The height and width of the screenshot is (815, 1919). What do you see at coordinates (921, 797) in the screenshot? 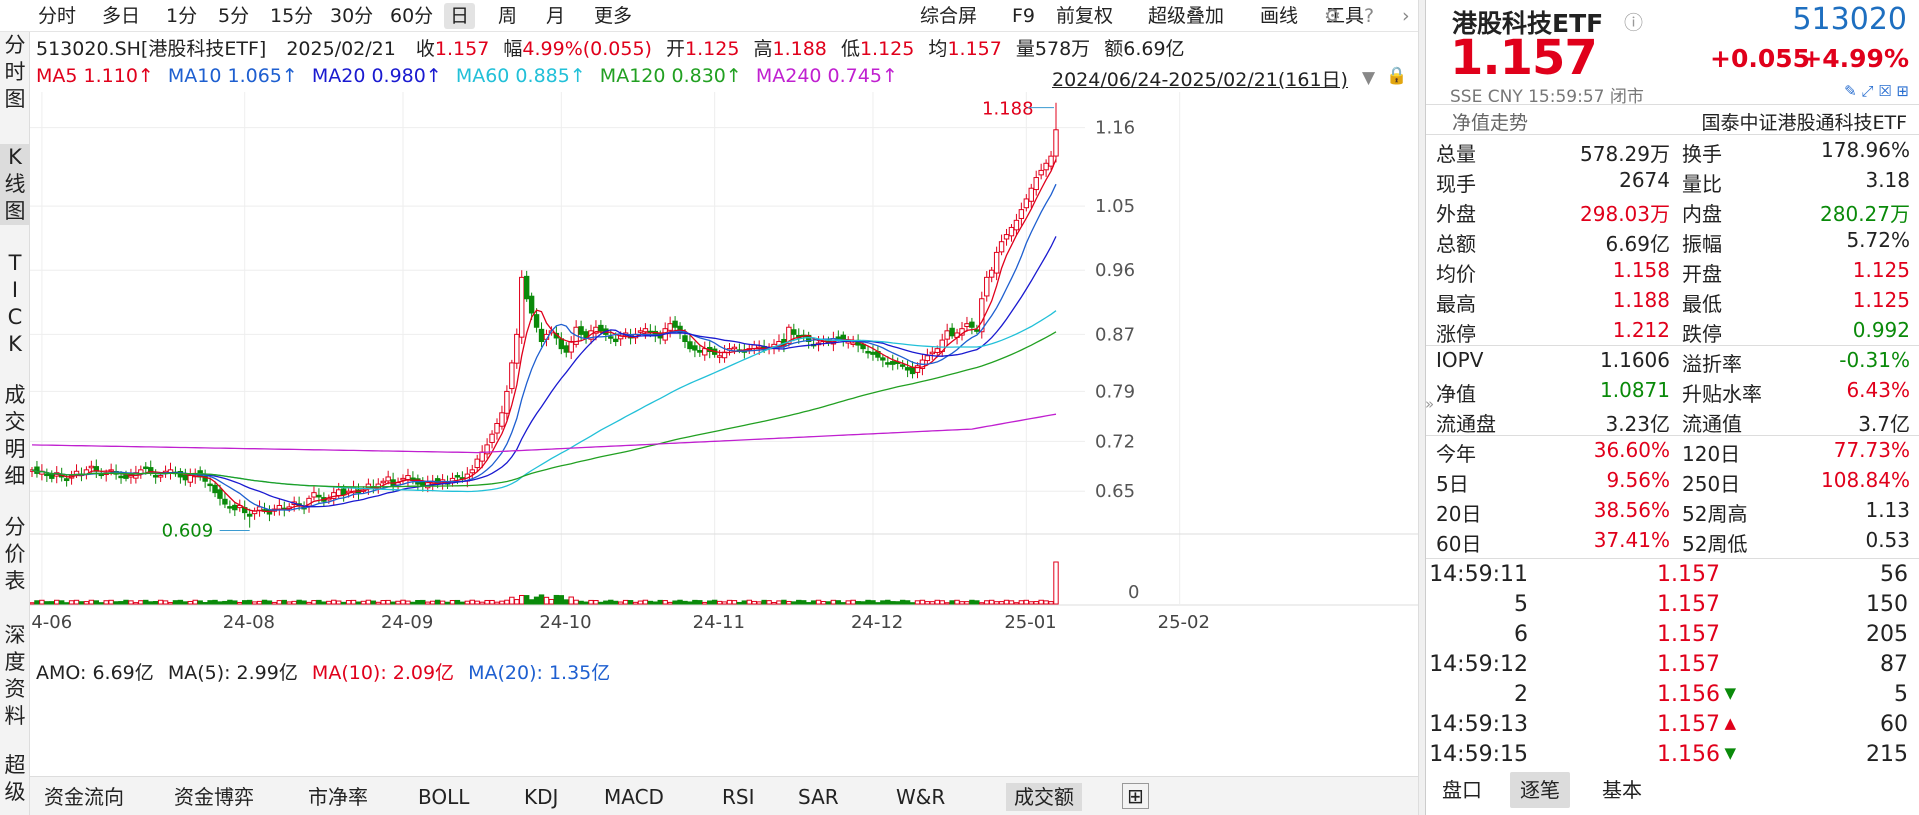
I see `indicator-tab-8: W&R` at bounding box center [921, 797].